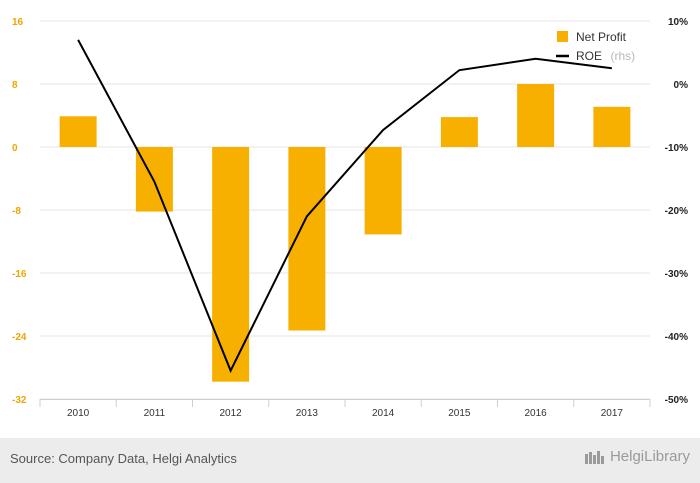 This screenshot has height=483, width=700. What do you see at coordinates (15, 148) in the screenshot?
I see `left-tick-label: 0` at bounding box center [15, 148].